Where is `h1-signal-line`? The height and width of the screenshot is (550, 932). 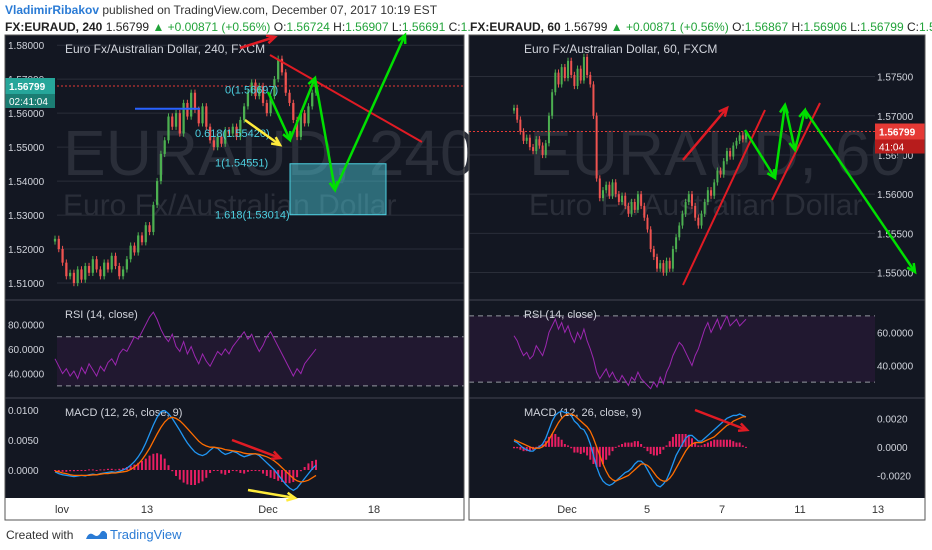
h1-signal-line is located at coordinates (629, 447).